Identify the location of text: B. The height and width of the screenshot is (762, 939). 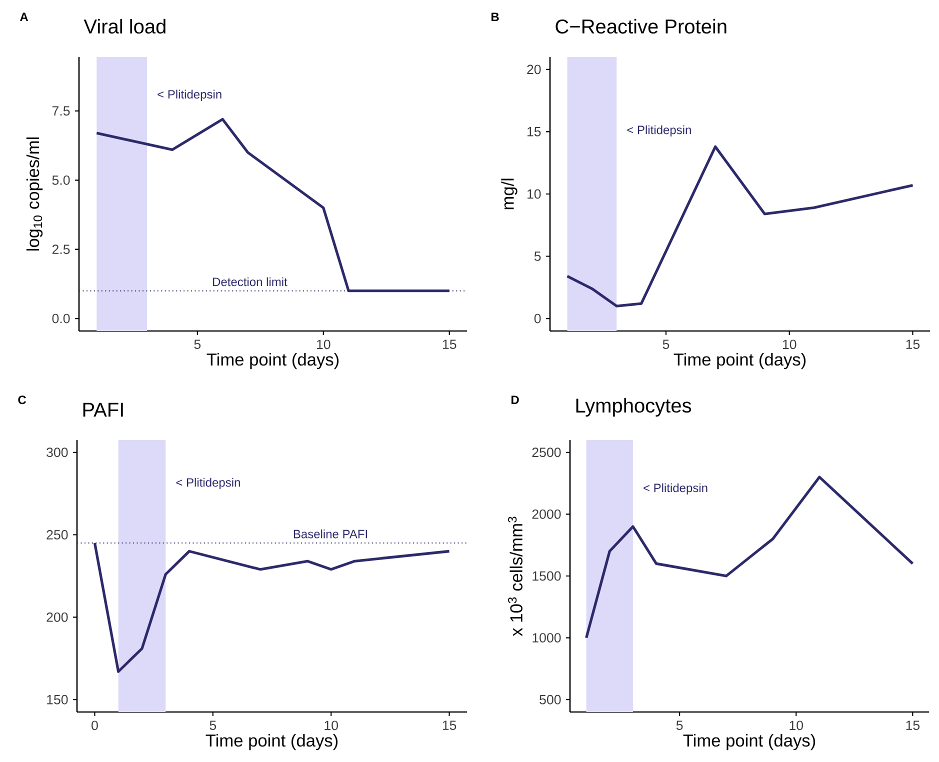
(495, 16).